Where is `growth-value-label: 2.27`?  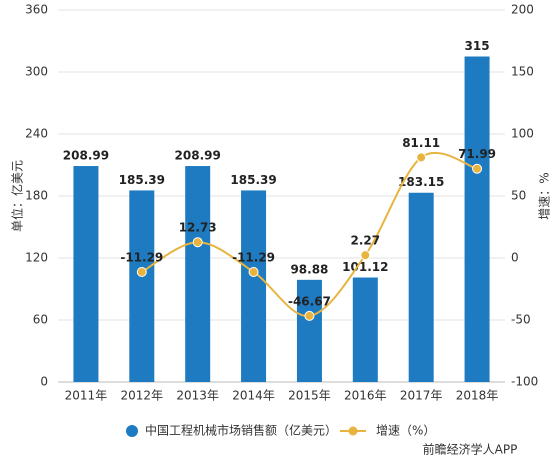 growth-value-label: 2.27 is located at coordinates (366, 241).